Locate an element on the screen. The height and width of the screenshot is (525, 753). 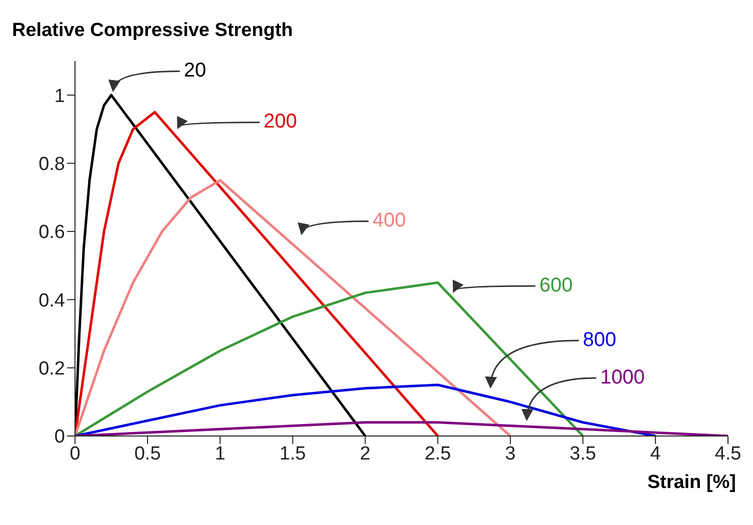
x-tick-label: 2.5 is located at coordinates (437, 453).